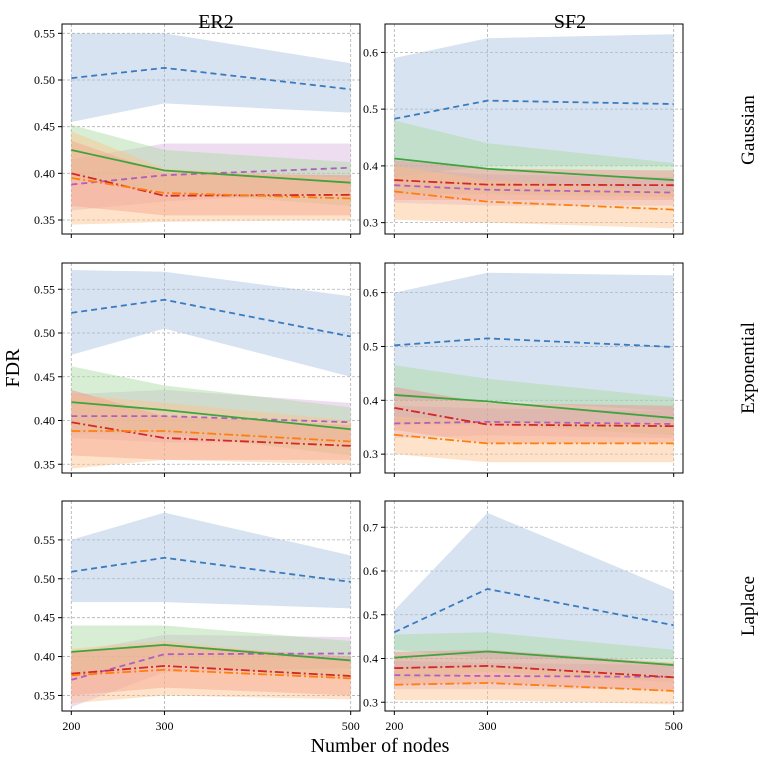 This screenshot has width=761, height=761. What do you see at coordinates (748, 130) in the screenshot?
I see `row-title-gaussian: Gaussian` at bounding box center [748, 130].